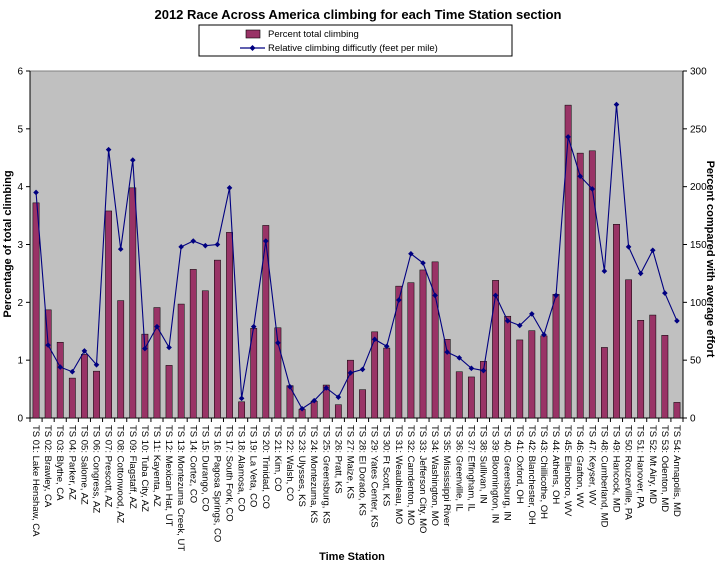 The width and height of the screenshot is (725, 563). What do you see at coordinates (83, 465) in the screenshot?
I see `category-label: TS 05: Salome, AZ` at bounding box center [83, 465].